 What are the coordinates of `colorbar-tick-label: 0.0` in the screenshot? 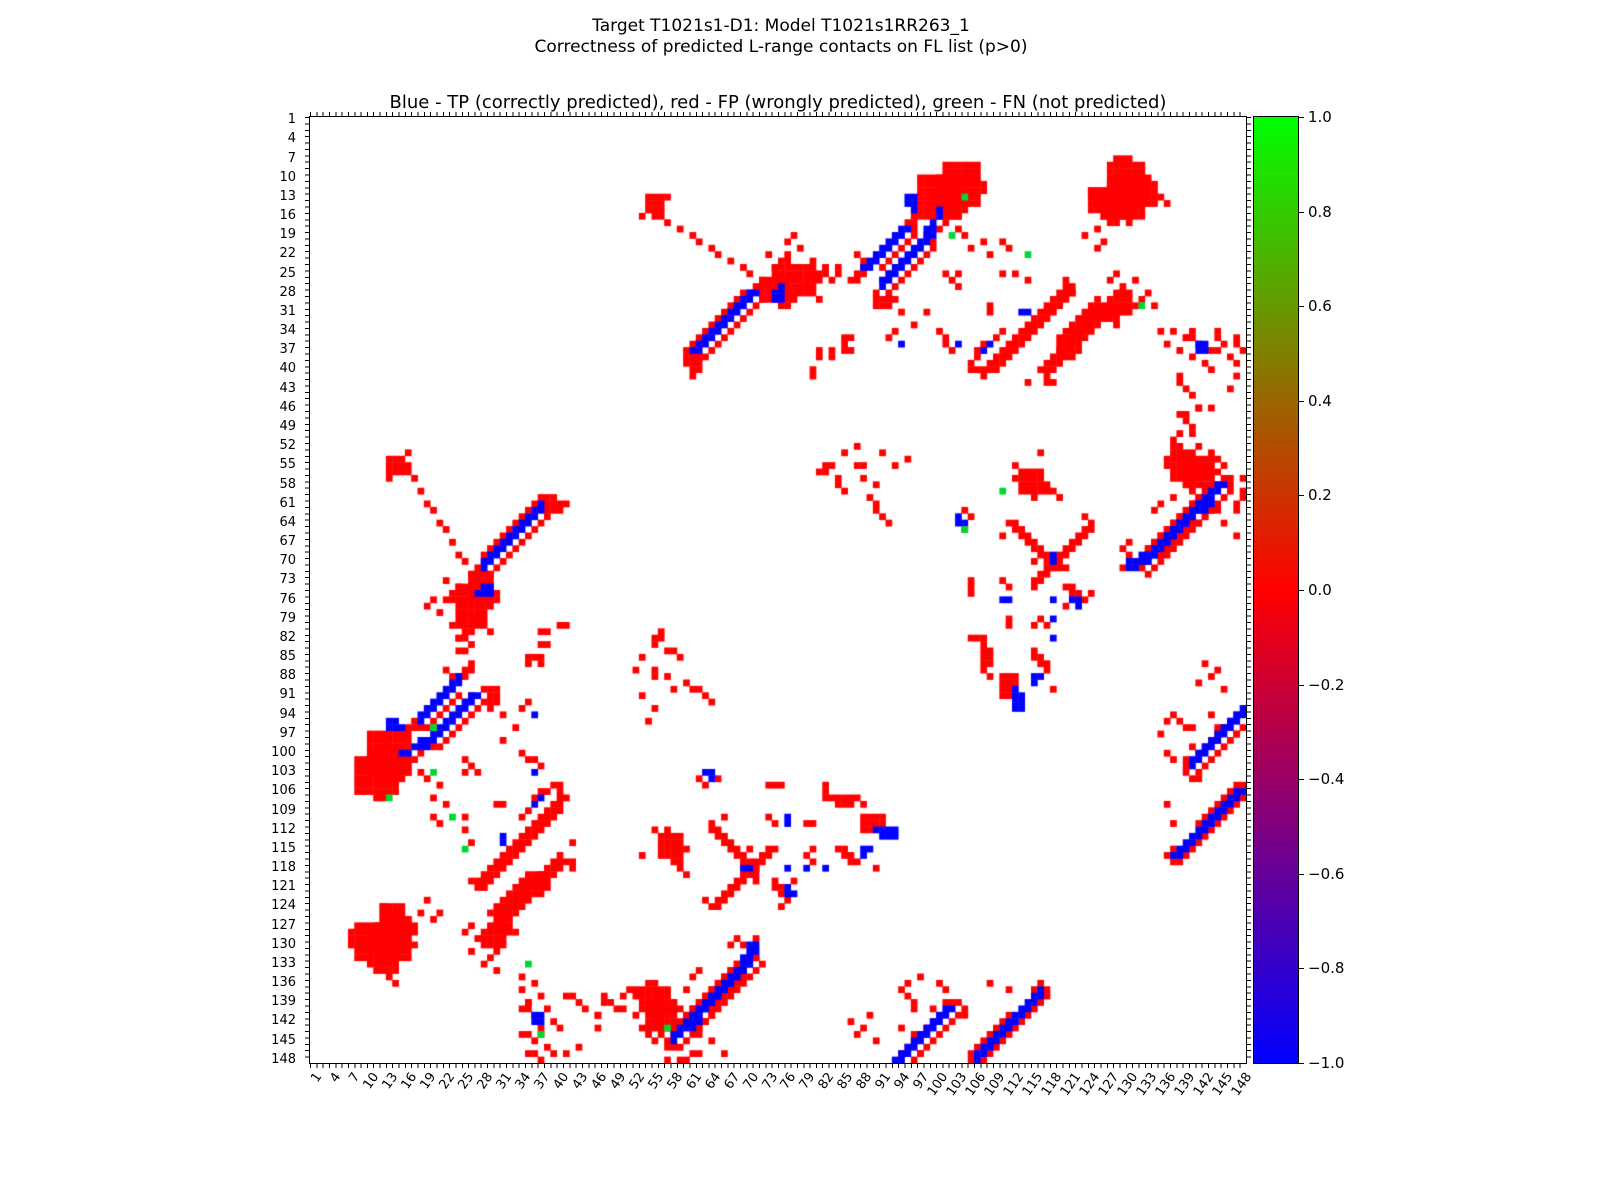 It's located at (1320, 590).